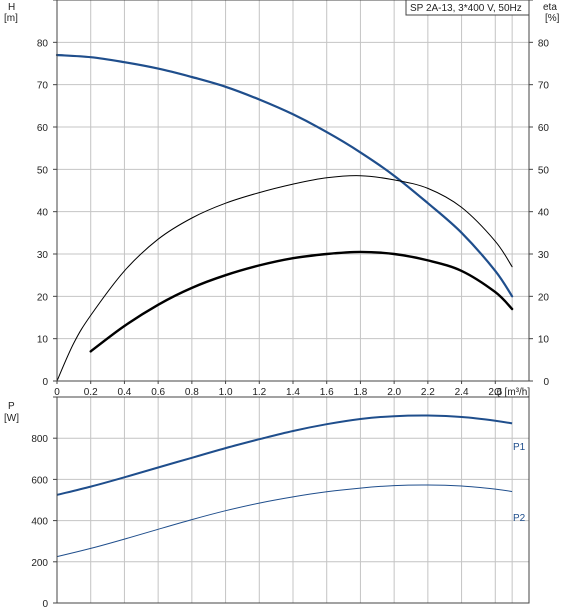 The height and width of the screenshot is (611, 574). I want to click on head-tick-label: 80, so click(43, 43).